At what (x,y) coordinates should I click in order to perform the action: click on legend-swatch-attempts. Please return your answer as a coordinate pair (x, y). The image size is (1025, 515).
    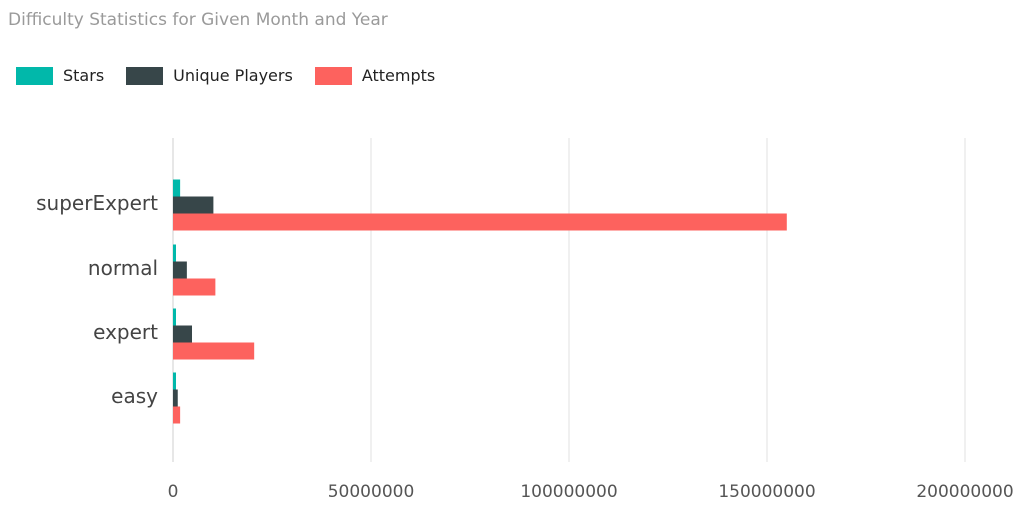
    Looking at the image, I should click on (333, 75).